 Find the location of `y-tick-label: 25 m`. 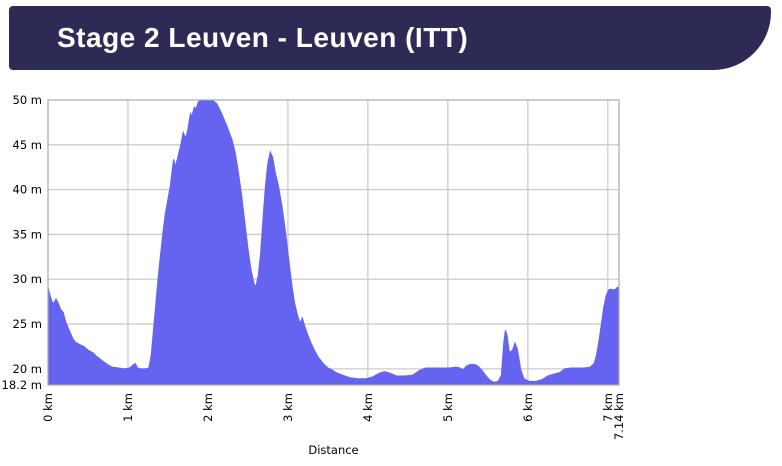

y-tick-label: 25 m is located at coordinates (28, 324).